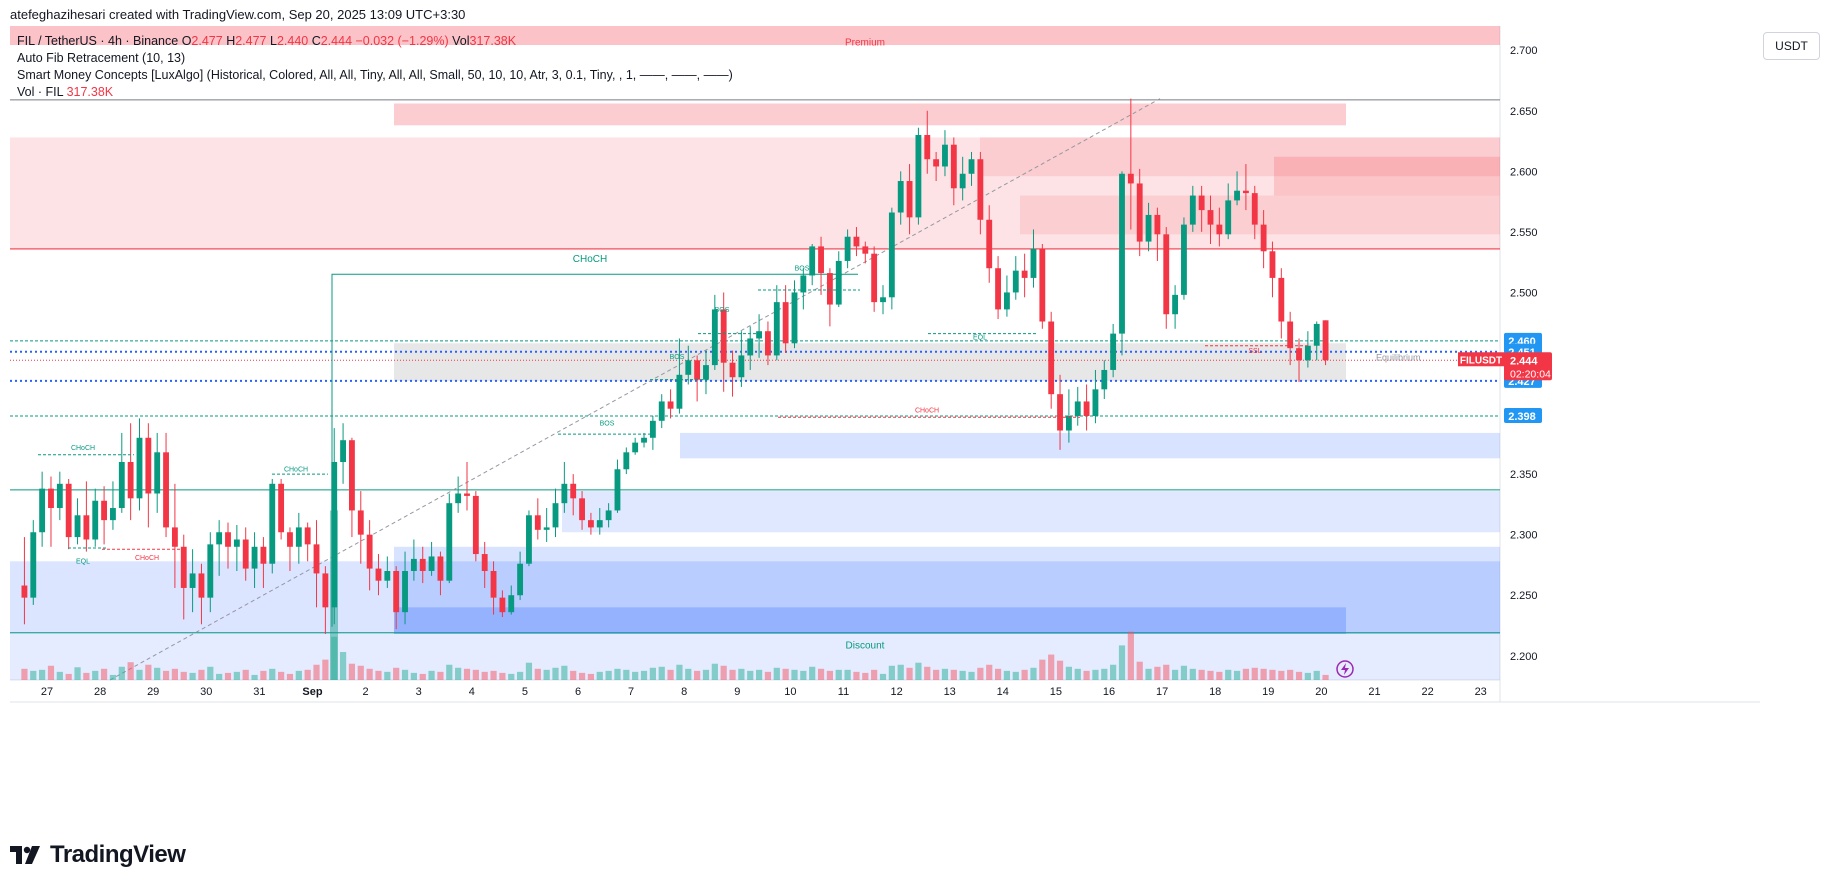 The height and width of the screenshot is (883, 1835). Describe the element at coordinates (375, 92) in the screenshot. I see `indicator-volume: Vol · FIL 317.38K` at that location.